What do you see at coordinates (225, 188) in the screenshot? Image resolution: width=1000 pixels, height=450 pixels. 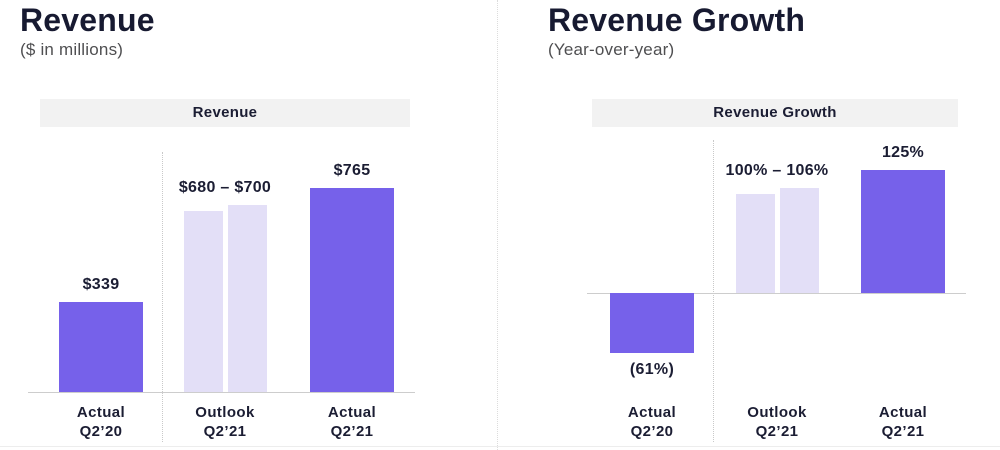 I see `value-label: $680 – $700` at bounding box center [225, 188].